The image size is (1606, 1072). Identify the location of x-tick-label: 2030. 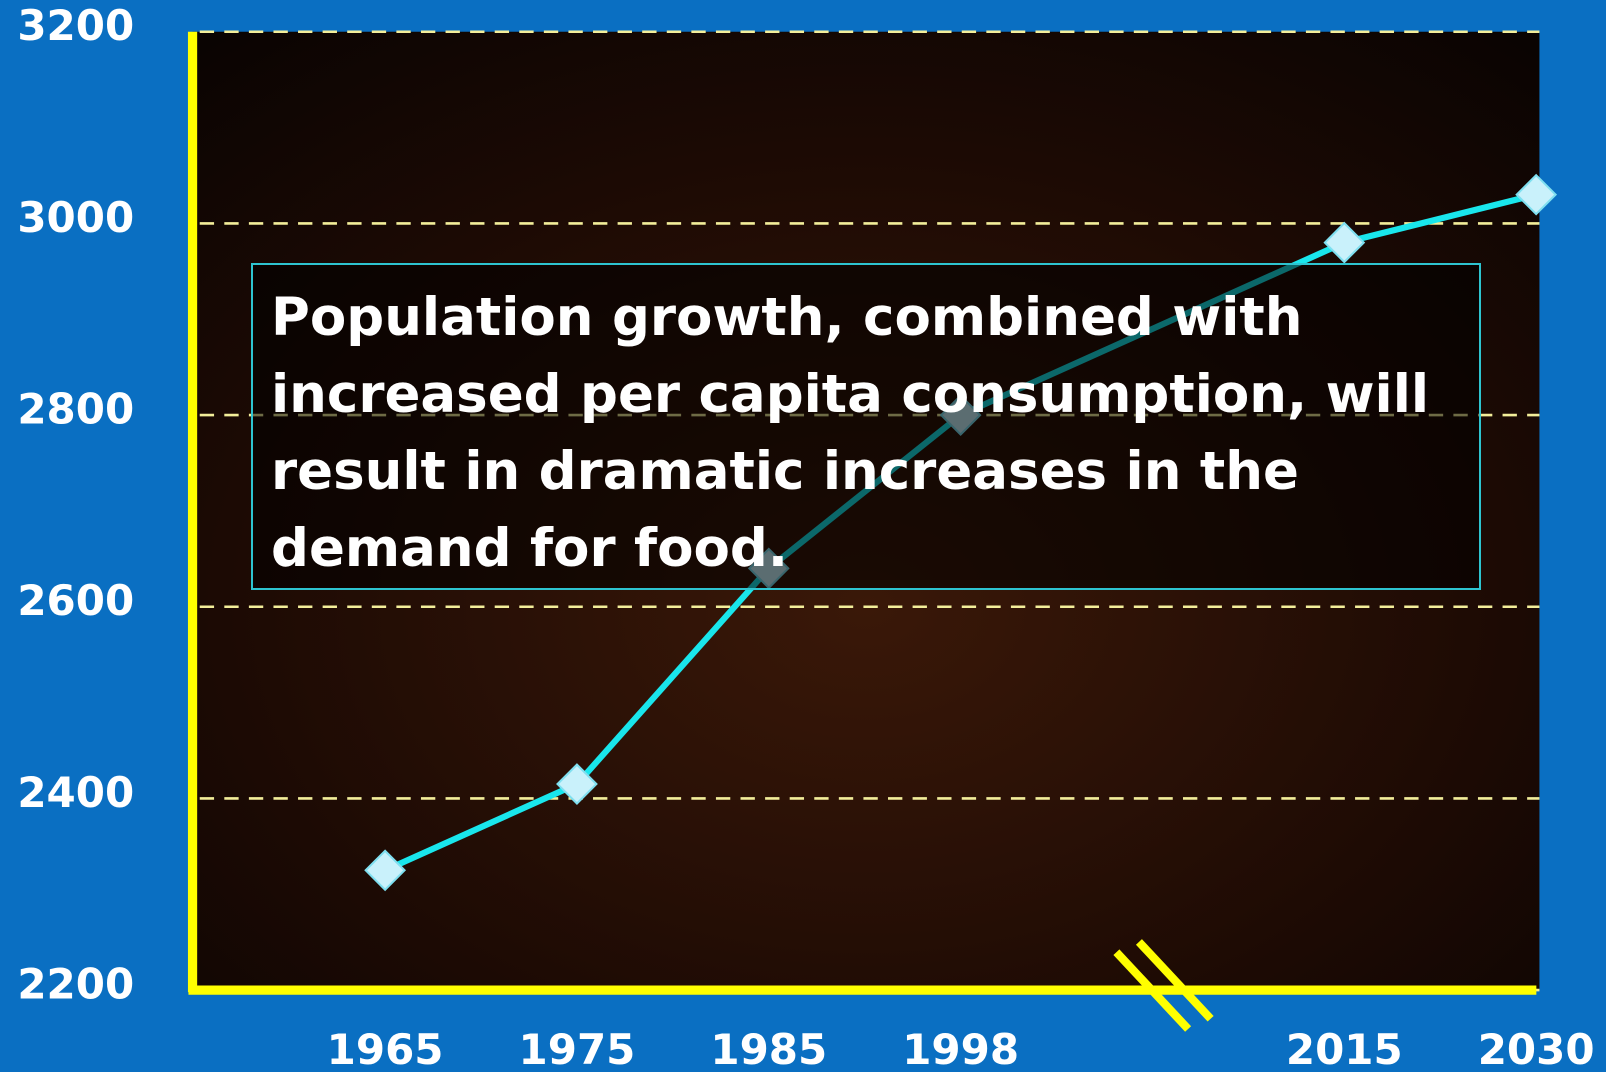
(1536, 1048).